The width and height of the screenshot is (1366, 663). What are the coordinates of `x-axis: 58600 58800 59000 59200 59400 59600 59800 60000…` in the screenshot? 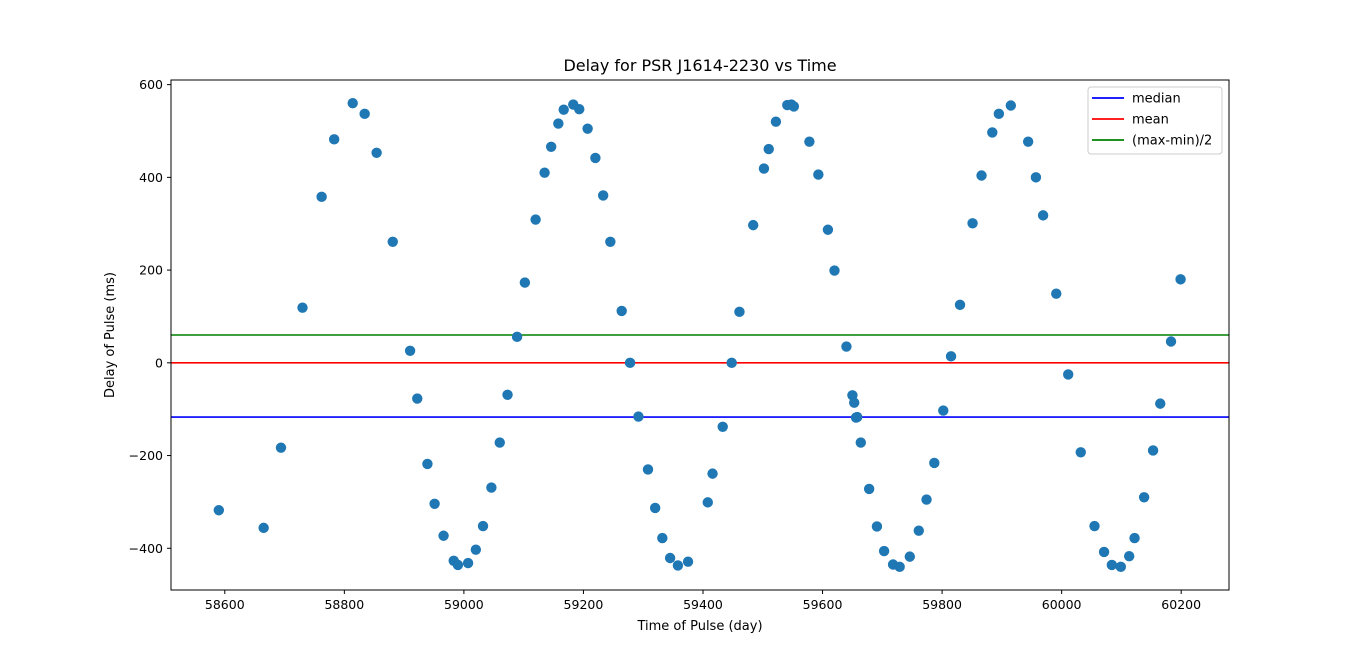 It's located at (703, 601).